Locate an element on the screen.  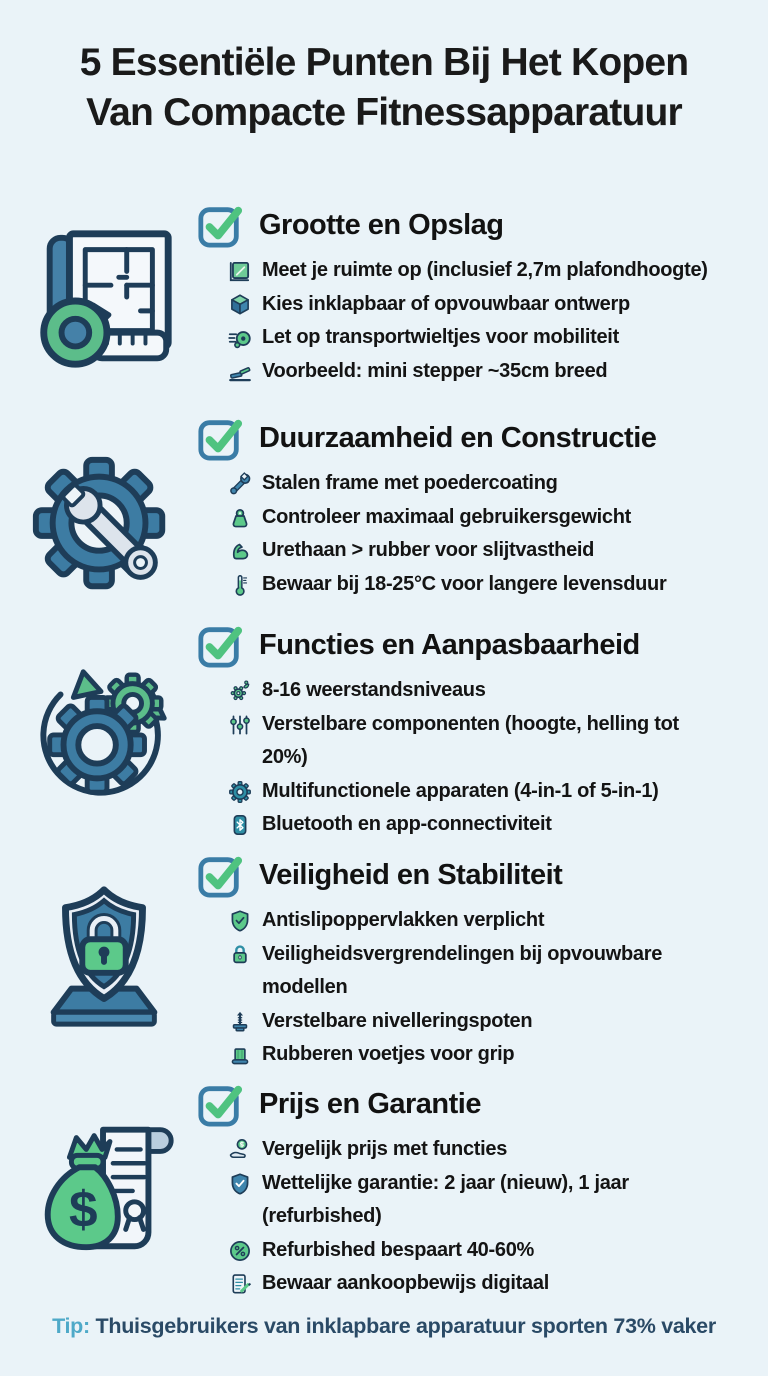
list-item: Voorbeeld: mini stepper ~35cm breed is located at coordinates (492, 372).